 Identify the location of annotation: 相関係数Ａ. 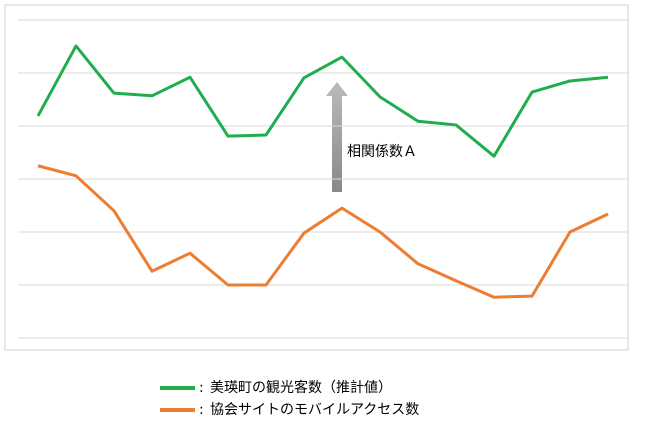
(382, 152).